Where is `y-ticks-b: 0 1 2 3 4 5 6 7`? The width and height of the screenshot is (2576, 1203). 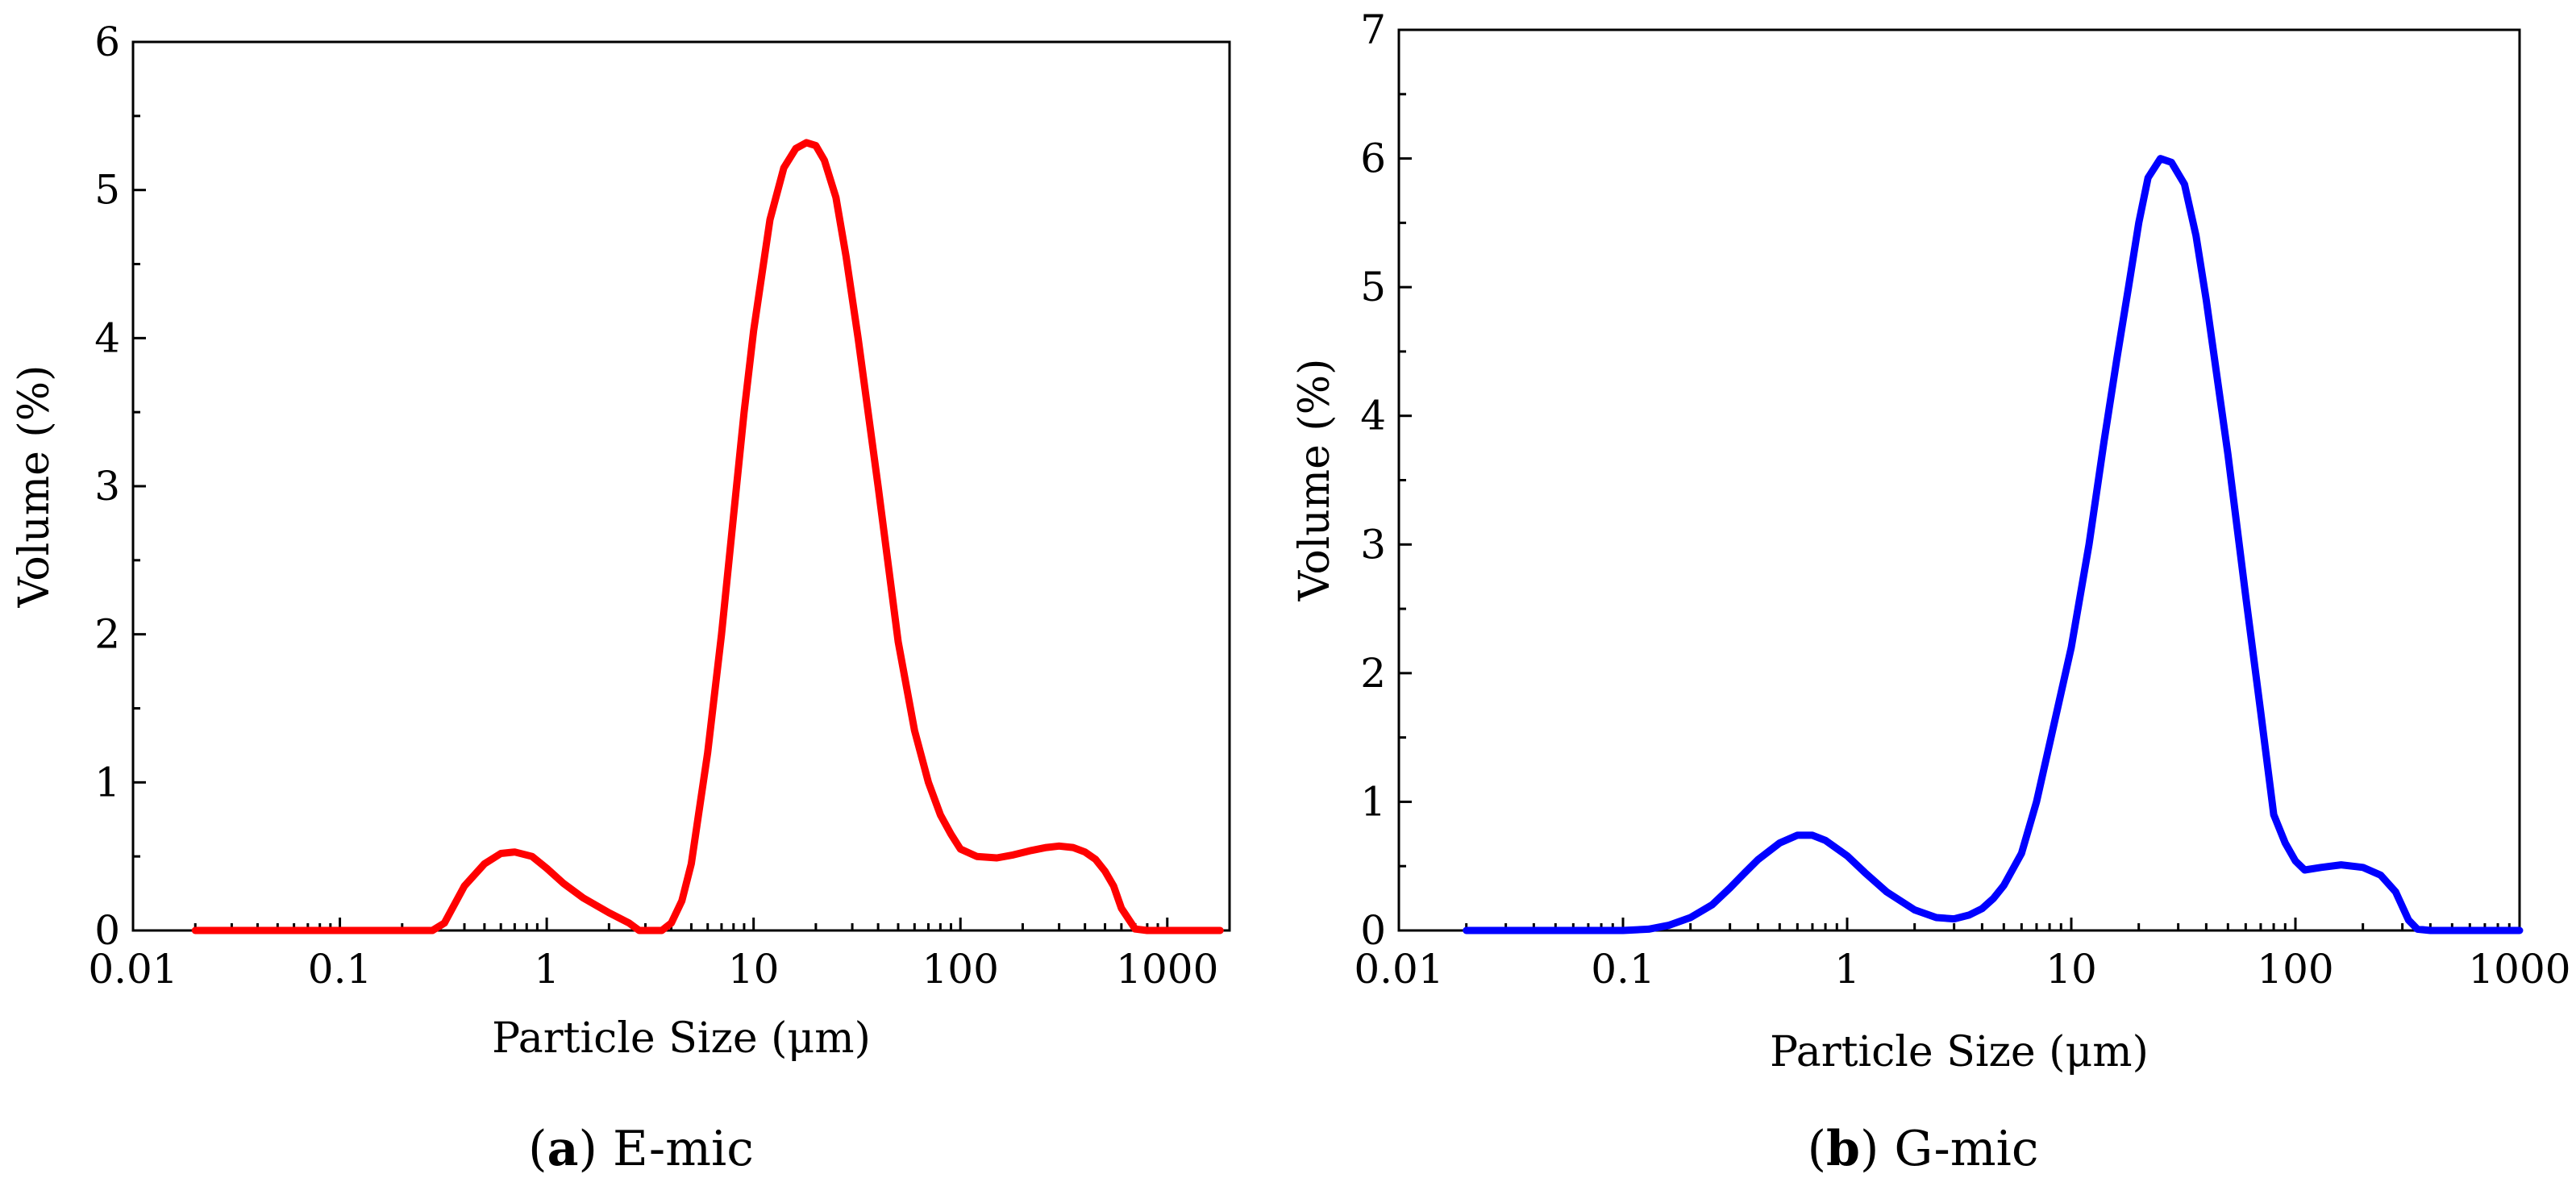
y-ticks-b: 0 1 2 3 4 5 6 7 is located at coordinates (1386, 480).